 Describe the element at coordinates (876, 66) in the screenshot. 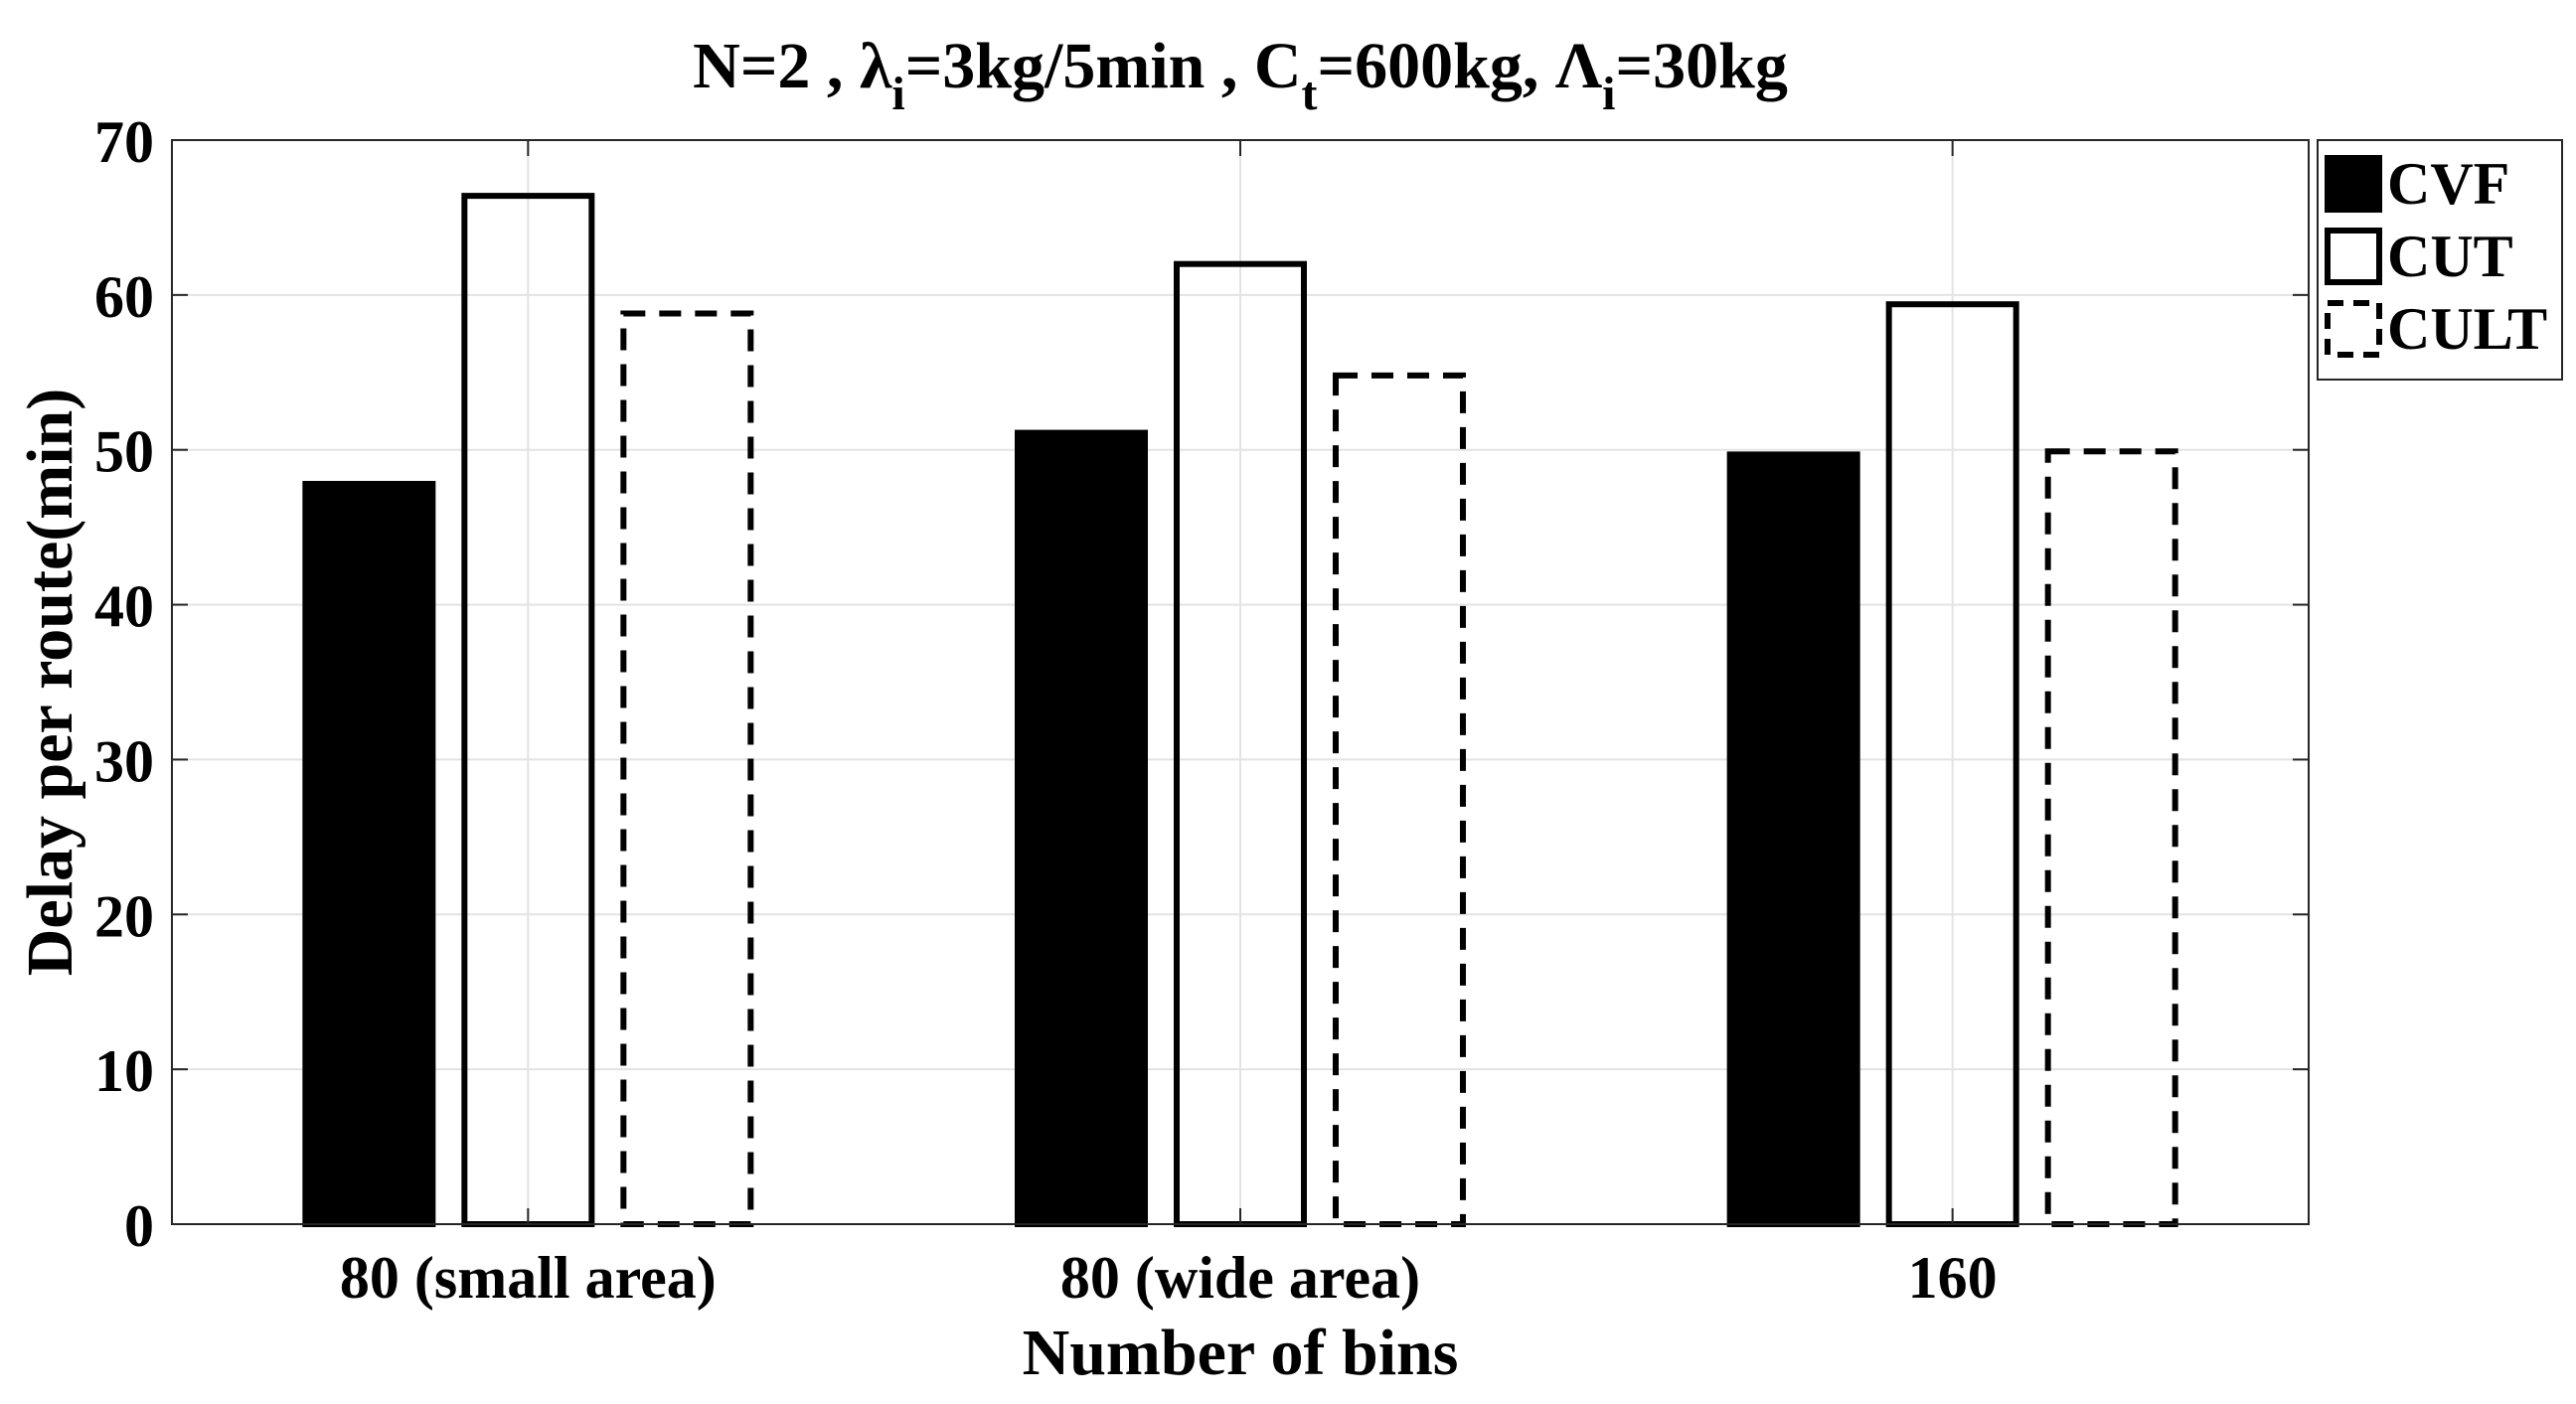

I see `title-part: λ` at that location.